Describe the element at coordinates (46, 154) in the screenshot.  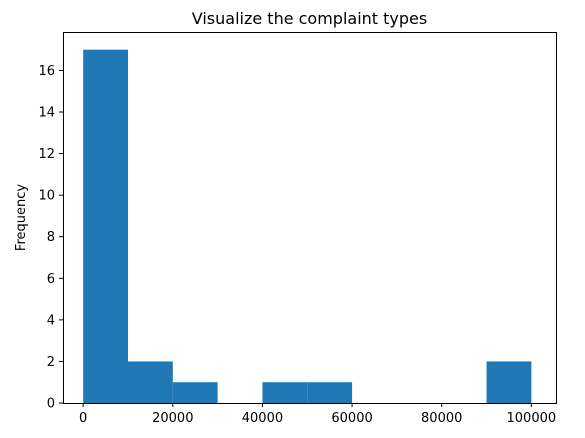
I see `y-tick-label-6: 12` at that location.